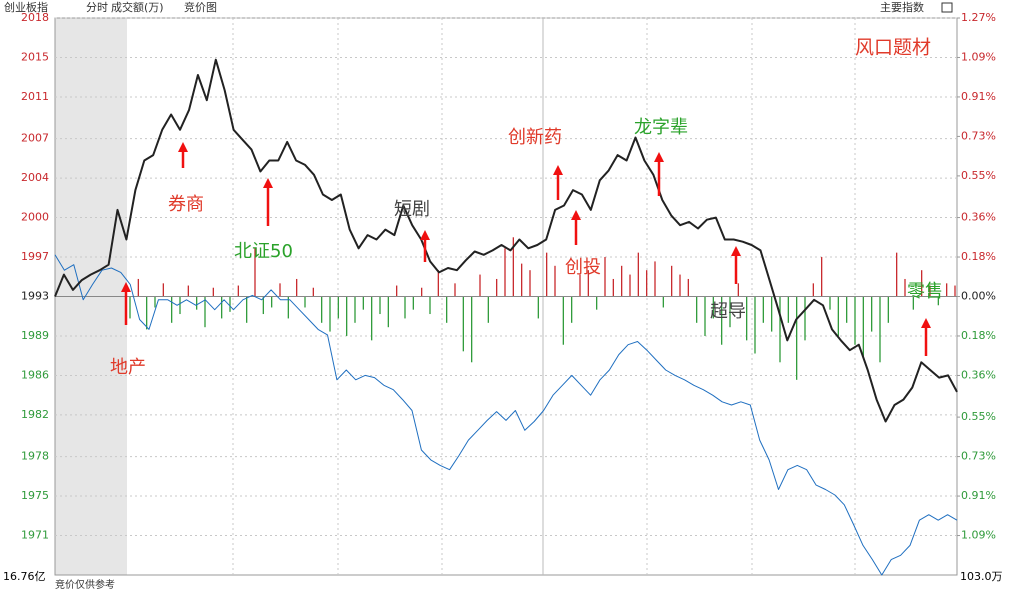 Image resolution: width=1009 pixels, height=590 pixels. What do you see at coordinates (35, 256) in the screenshot?
I see `y-tick-label: 1997` at bounding box center [35, 256].